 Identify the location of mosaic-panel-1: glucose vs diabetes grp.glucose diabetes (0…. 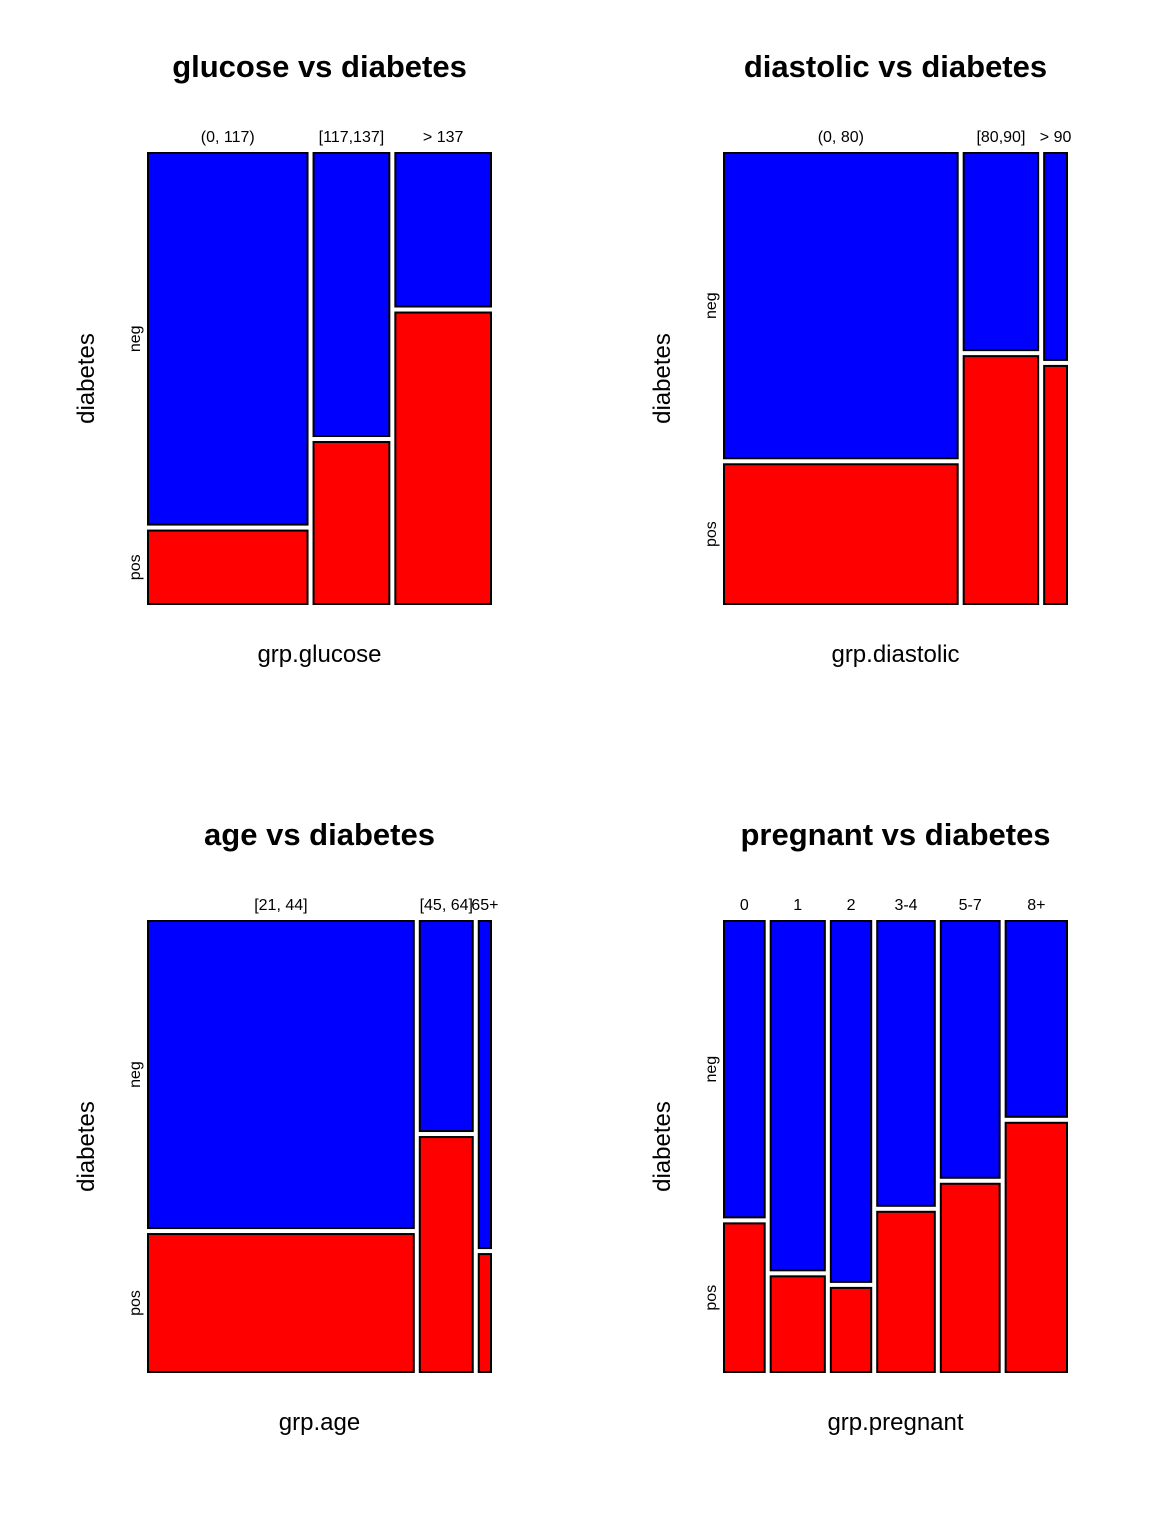
(282, 358).